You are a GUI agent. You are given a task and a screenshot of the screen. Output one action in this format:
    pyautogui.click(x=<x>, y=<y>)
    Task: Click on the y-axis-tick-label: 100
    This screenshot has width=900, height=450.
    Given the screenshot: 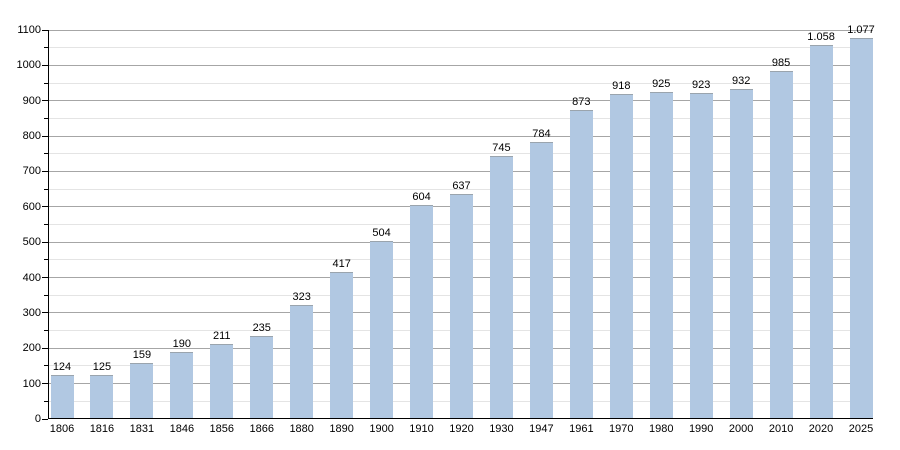 What is the action you would take?
    pyautogui.click(x=31, y=383)
    